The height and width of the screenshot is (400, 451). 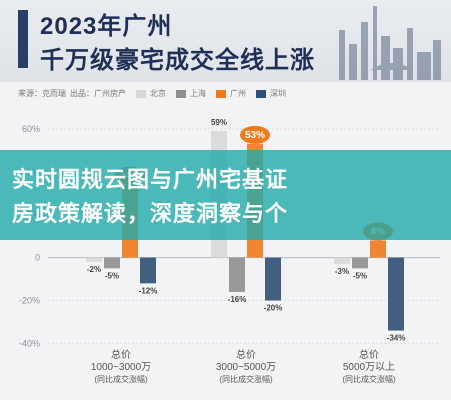 What do you see at coordinates (198, 93) in the screenshot?
I see `legend-label-shanghai: 上海` at bounding box center [198, 93].